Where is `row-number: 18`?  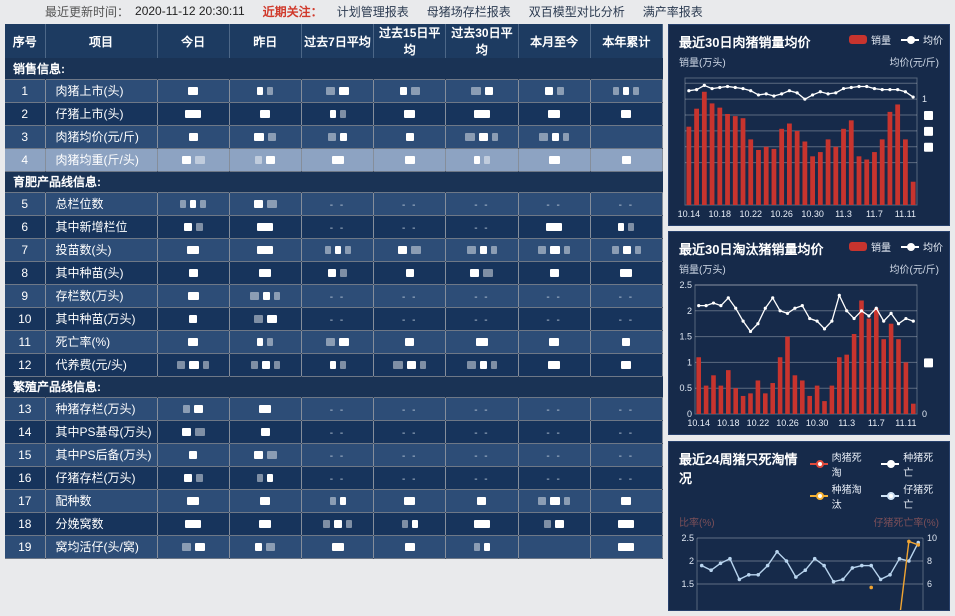
row-number: 18 is located at coordinates (25, 524).